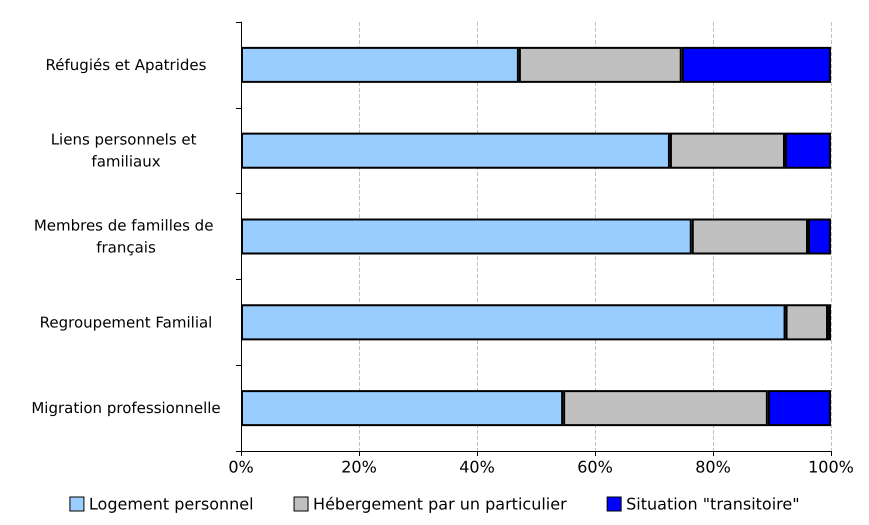  I want to click on x-tick-label: 0%, so click(241, 467).